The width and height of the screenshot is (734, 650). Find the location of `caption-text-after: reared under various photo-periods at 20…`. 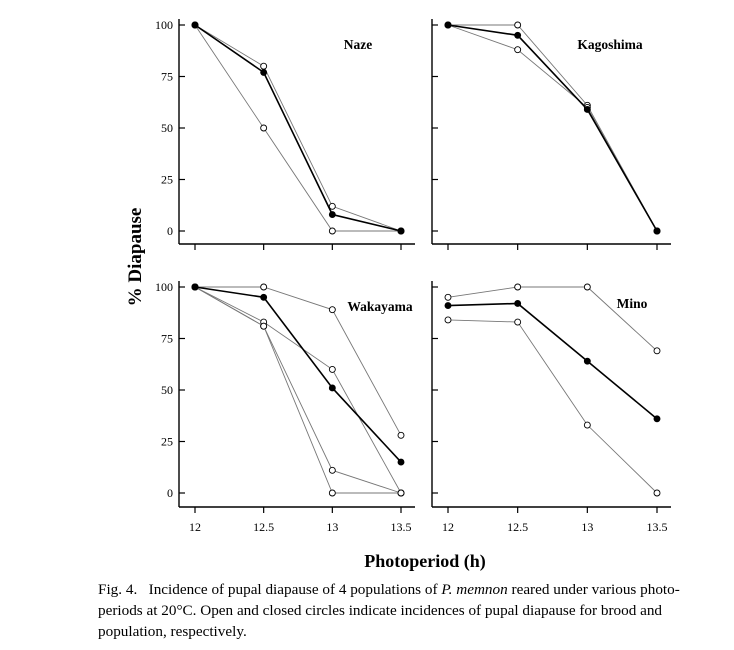

caption-text-after: reared under various photo-periods at 20… is located at coordinates (389, 610).